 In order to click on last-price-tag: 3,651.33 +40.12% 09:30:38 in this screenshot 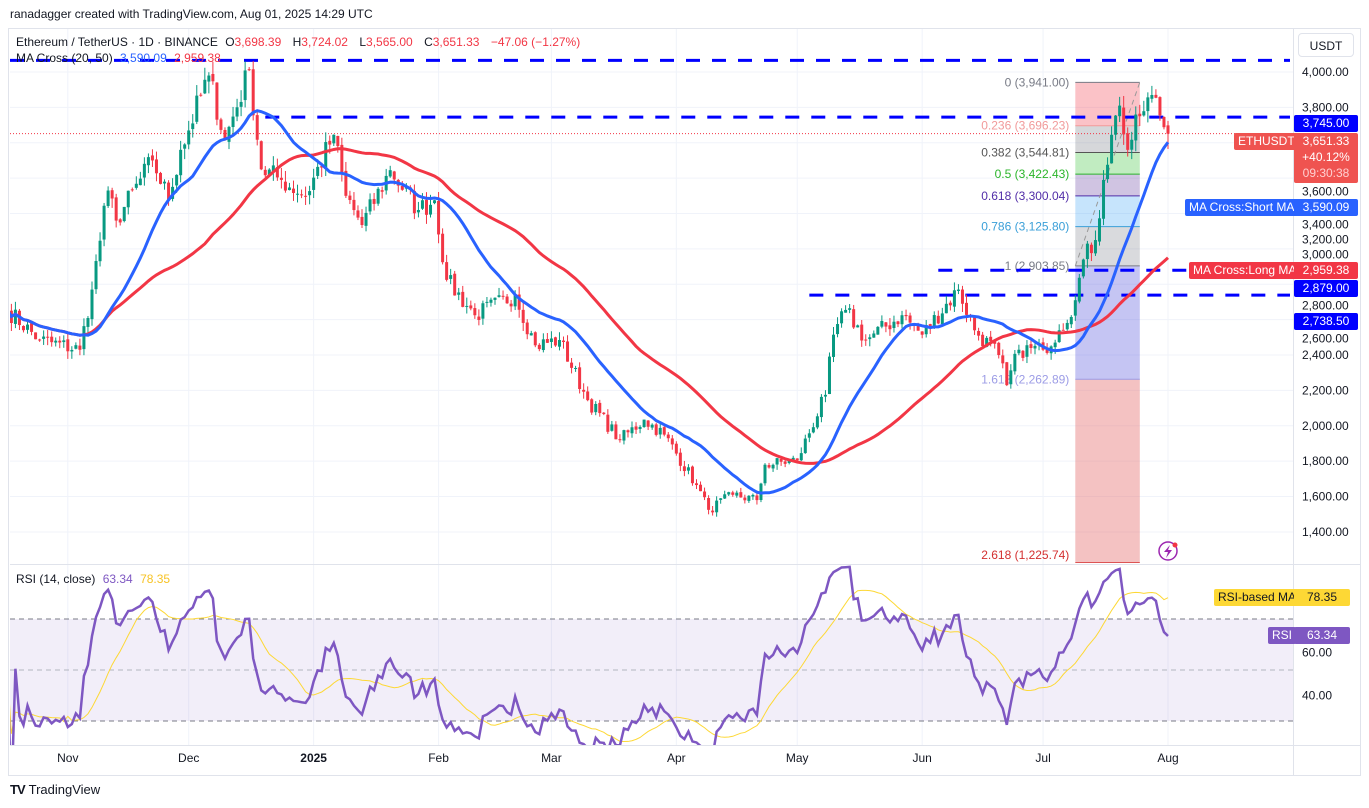, I will do `click(1326, 158)`.